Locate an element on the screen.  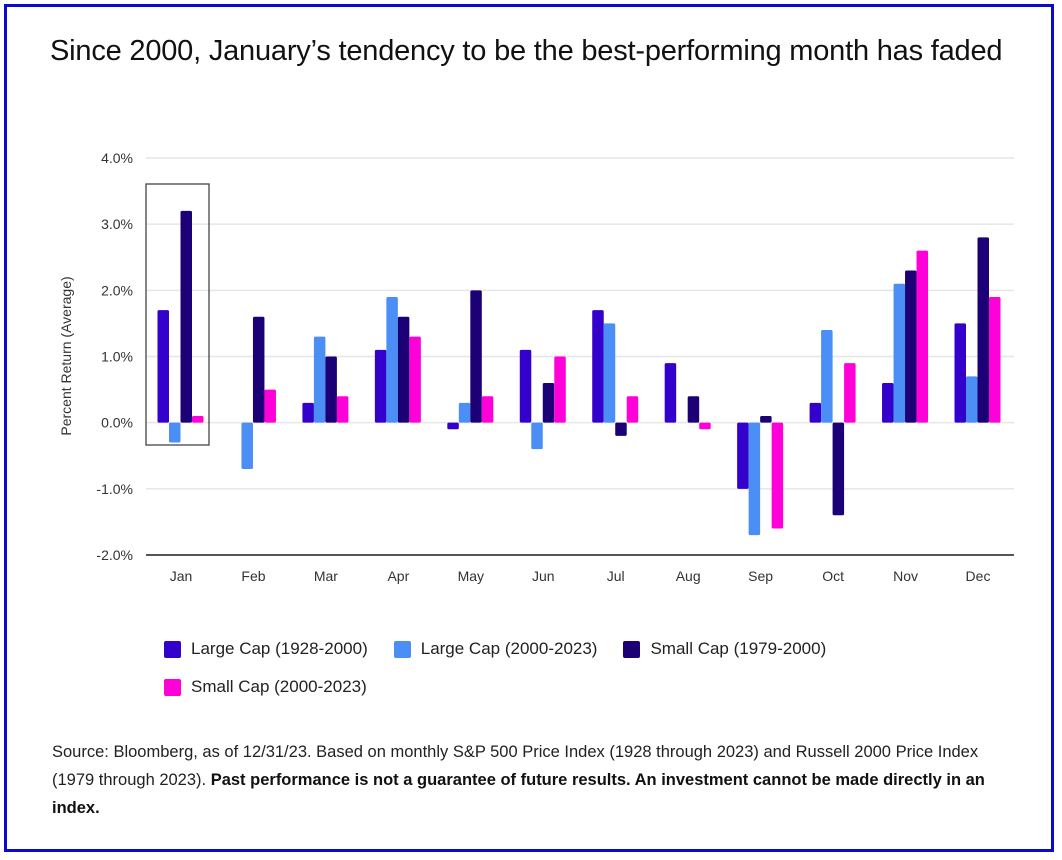
legend-item: Large Cap (1928-2000) is located at coordinates (266, 649).